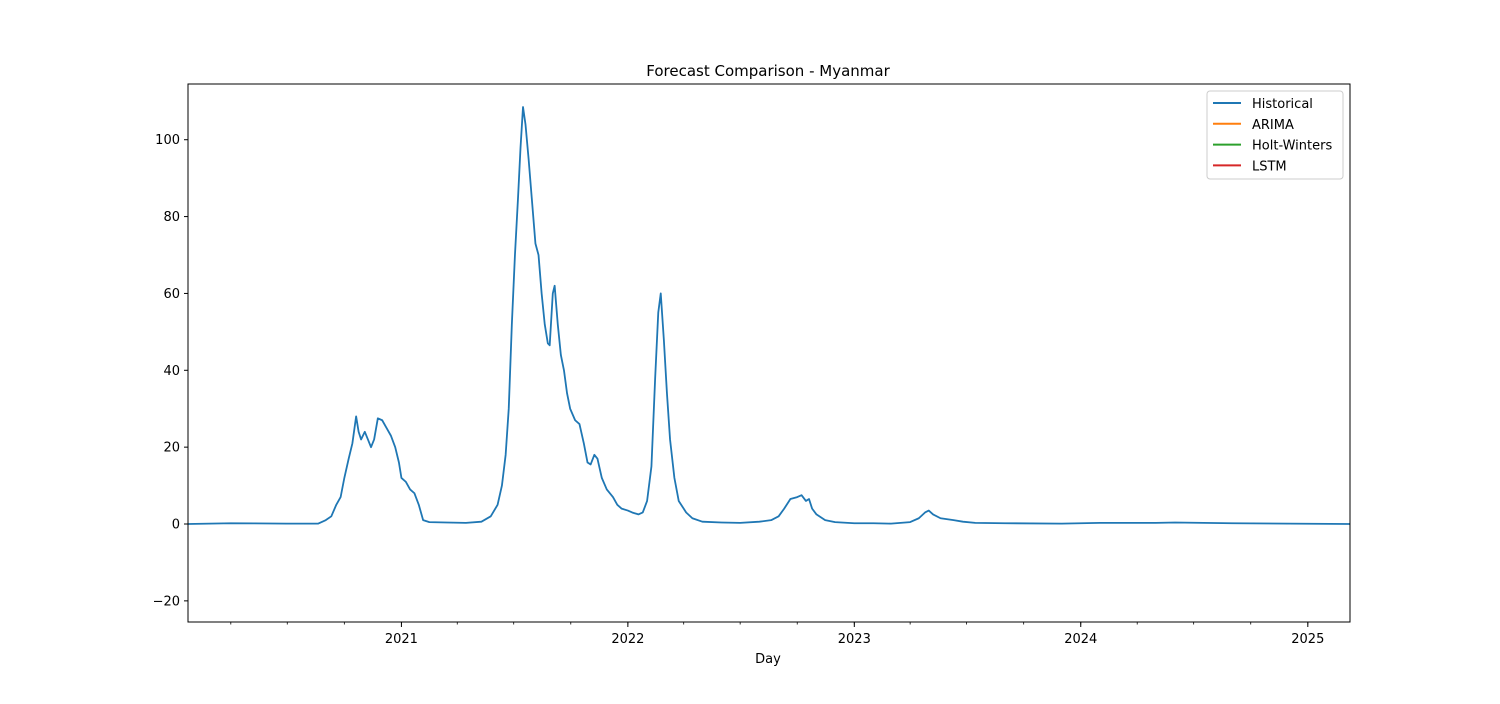 The image size is (1500, 704). I want to click on legend-label-arima: ARIMA, so click(1273, 125).